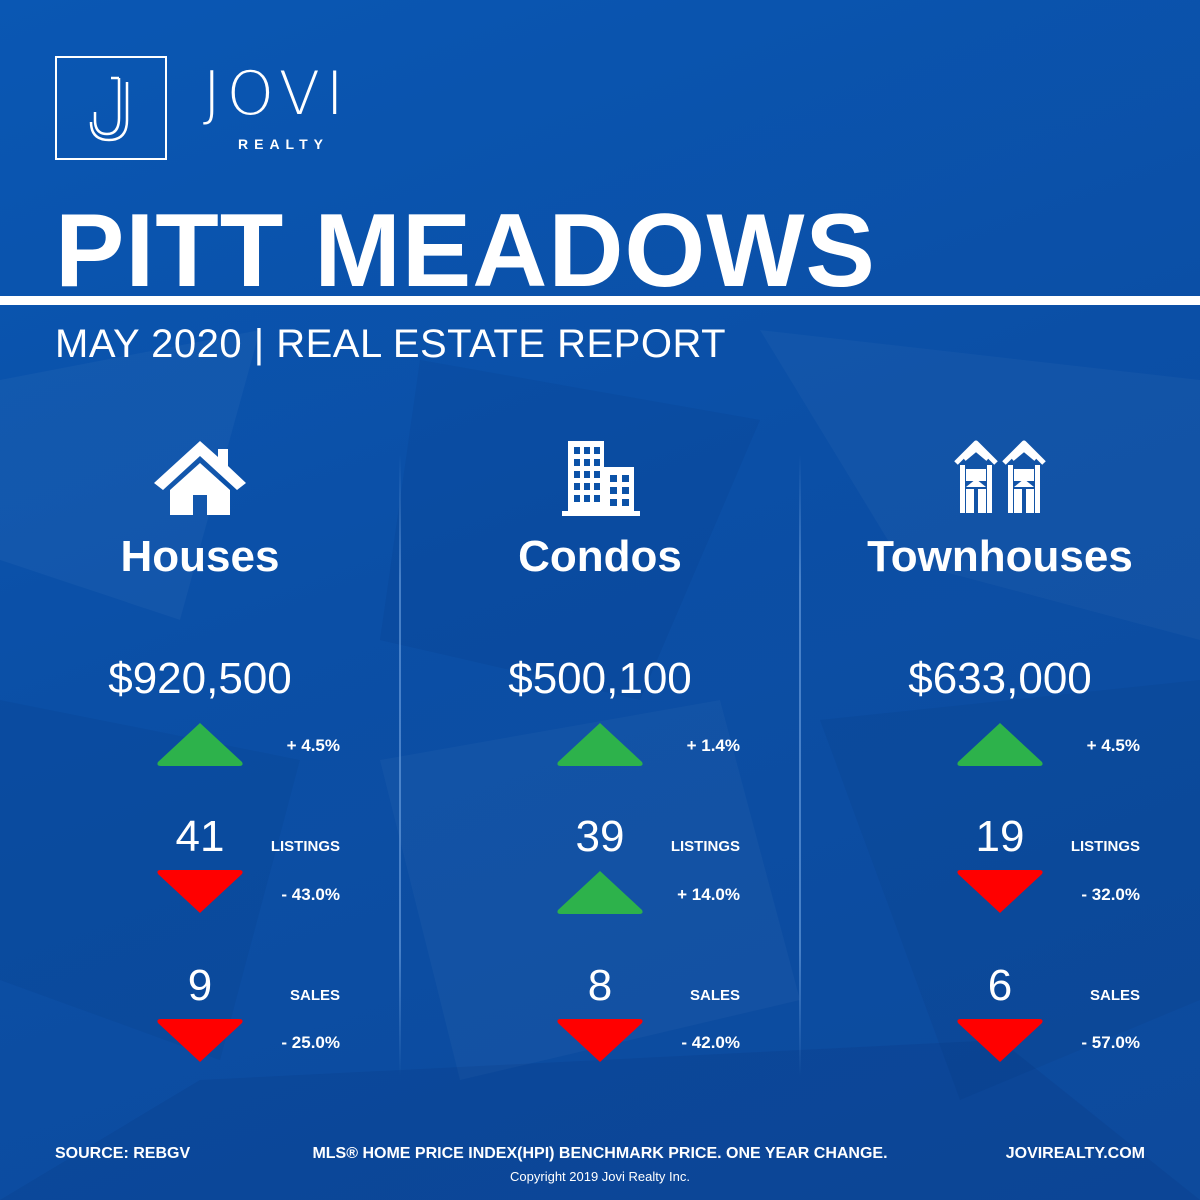 The image size is (1200, 1200). Describe the element at coordinates (276, 94) in the screenshot. I see `brand-name: JOVI` at that location.